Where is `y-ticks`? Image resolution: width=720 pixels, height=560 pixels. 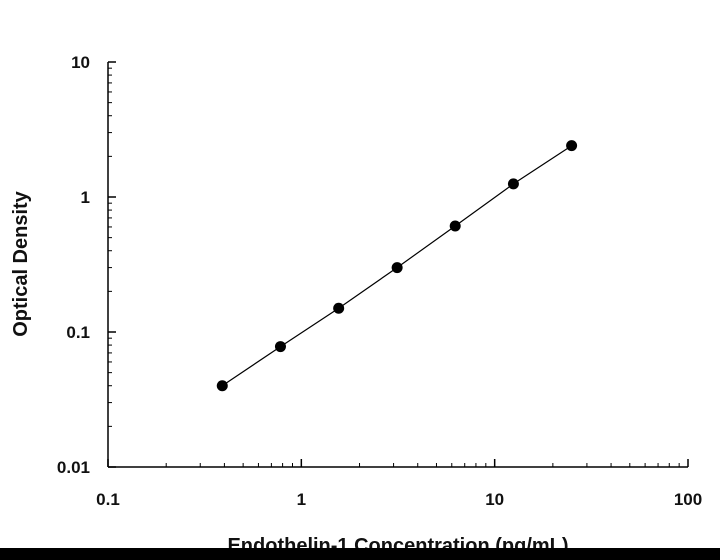
y-ticks is located at coordinates (112, 264).